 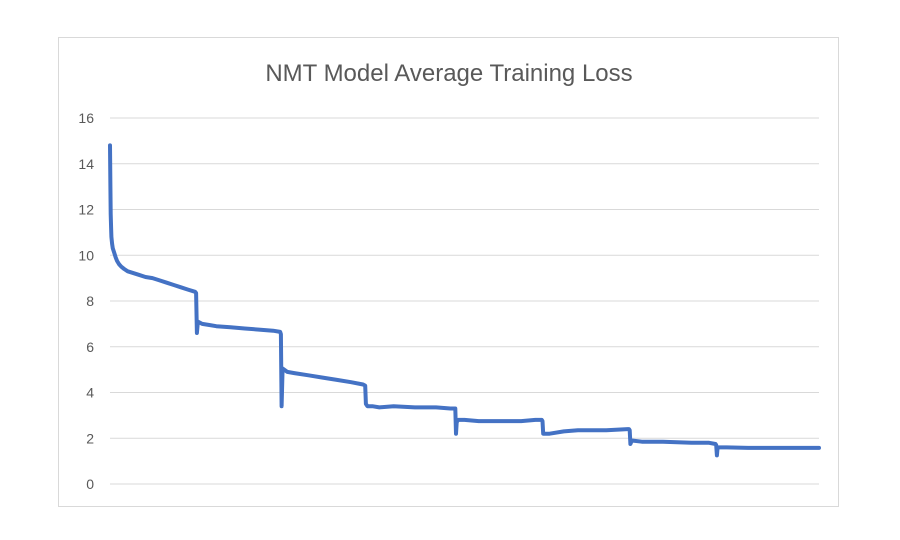 What do you see at coordinates (90, 301) in the screenshot?
I see `y-tick-label-8: 8` at bounding box center [90, 301].